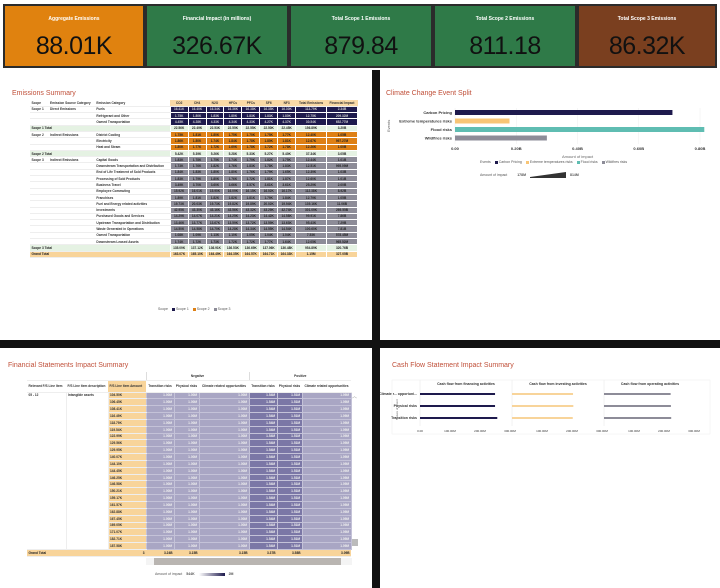 Image resolution: width=720 pixels, height=588 pixels. What do you see at coordinates (501, 138) in the screenshot?
I see `bar-wildfires-risks` at bounding box center [501, 138].